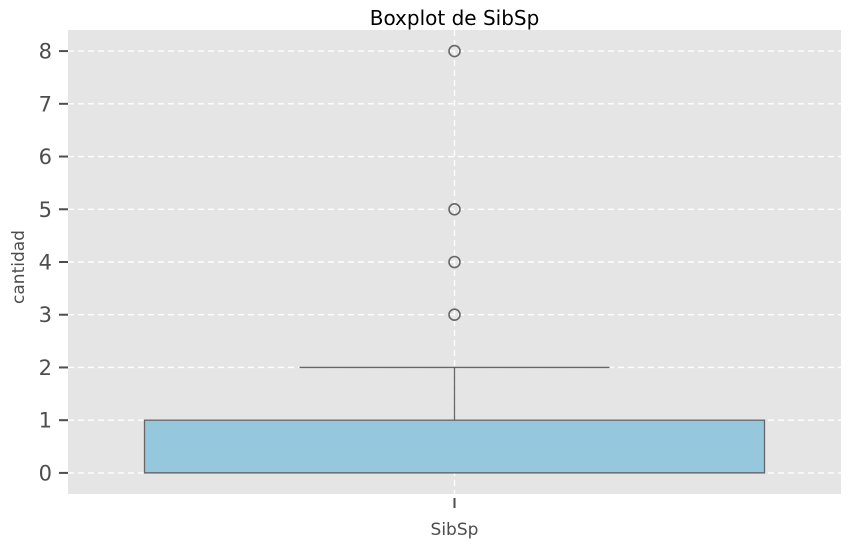  I want to click on iqr-box, so click(454, 446).